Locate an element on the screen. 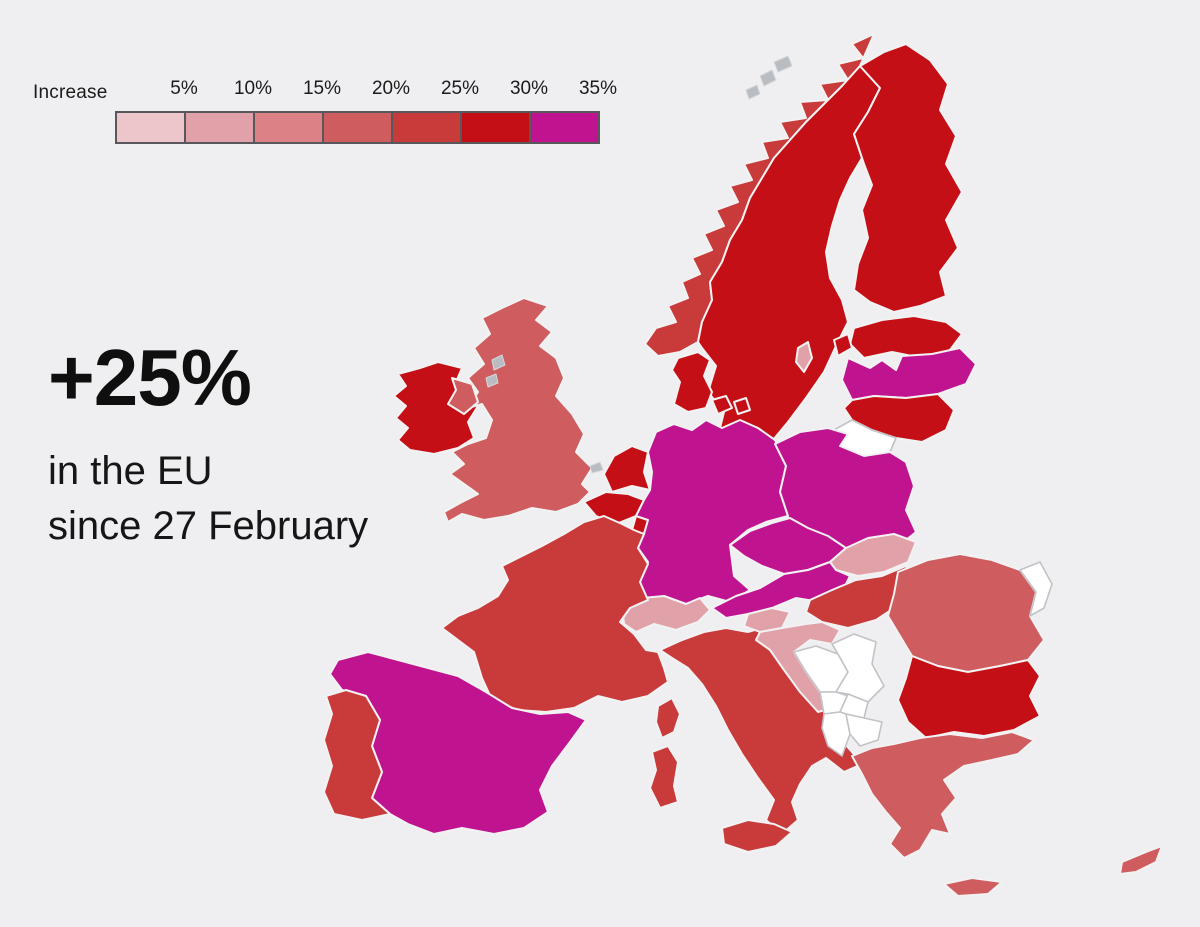 This screenshot has width=1200, height=927. legend-title: Increase is located at coordinates (70, 92).